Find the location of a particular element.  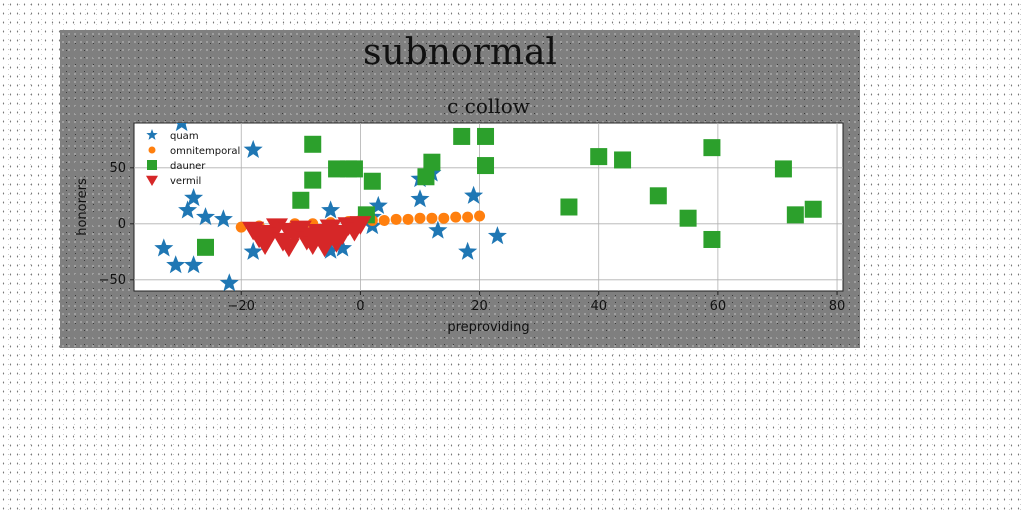

x-axis-label: preproviding is located at coordinates (488, 327).